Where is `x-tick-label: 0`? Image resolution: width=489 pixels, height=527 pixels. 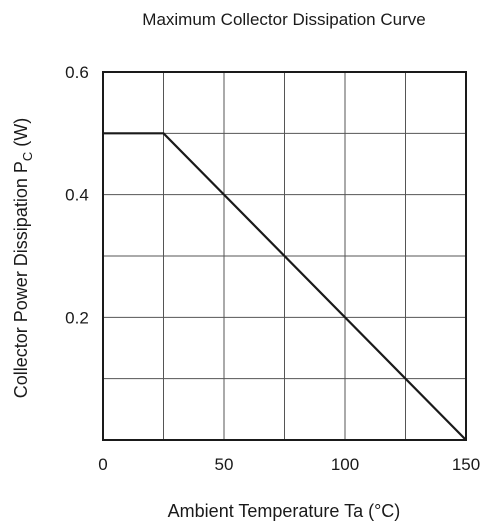
x-tick-label: 0 is located at coordinates (102, 464).